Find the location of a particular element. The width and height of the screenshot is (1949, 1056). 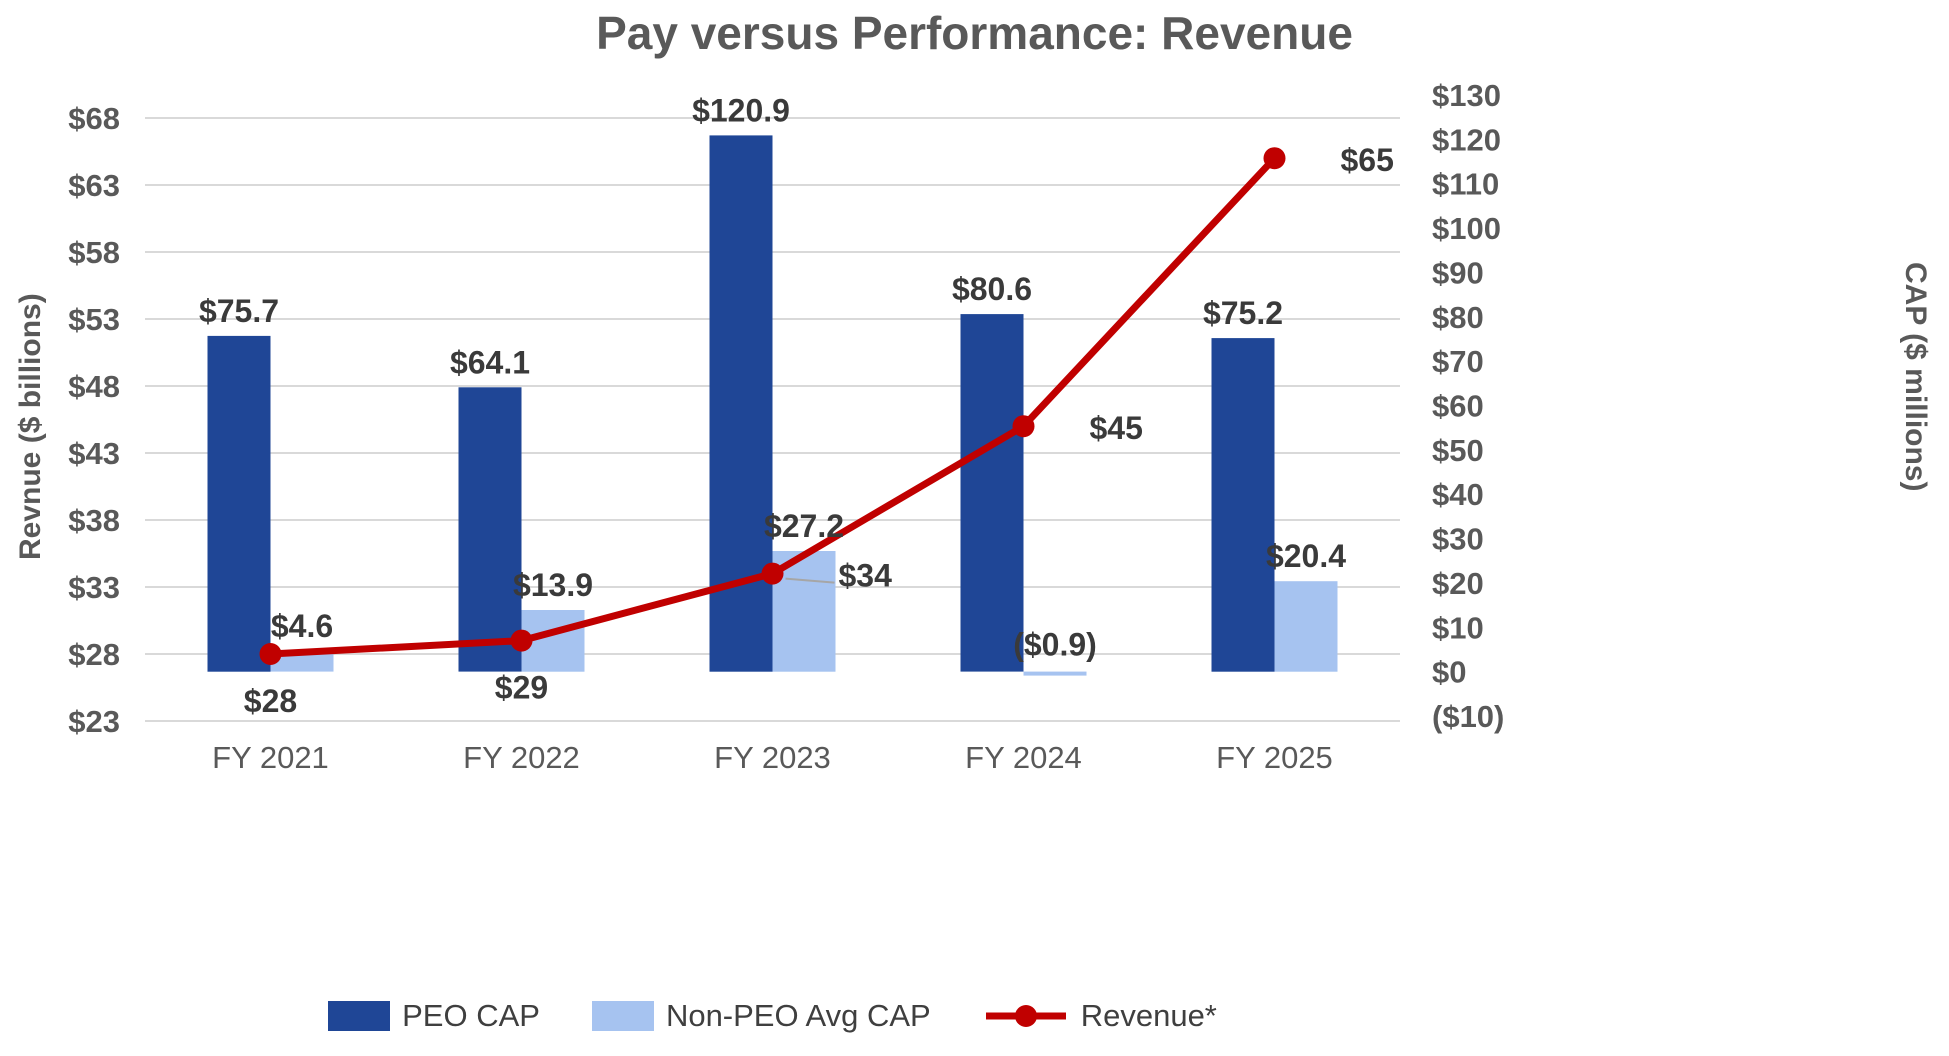

legend-label-non-peo-avg-cap: Non-PEO Avg CAP is located at coordinates (798, 1015).